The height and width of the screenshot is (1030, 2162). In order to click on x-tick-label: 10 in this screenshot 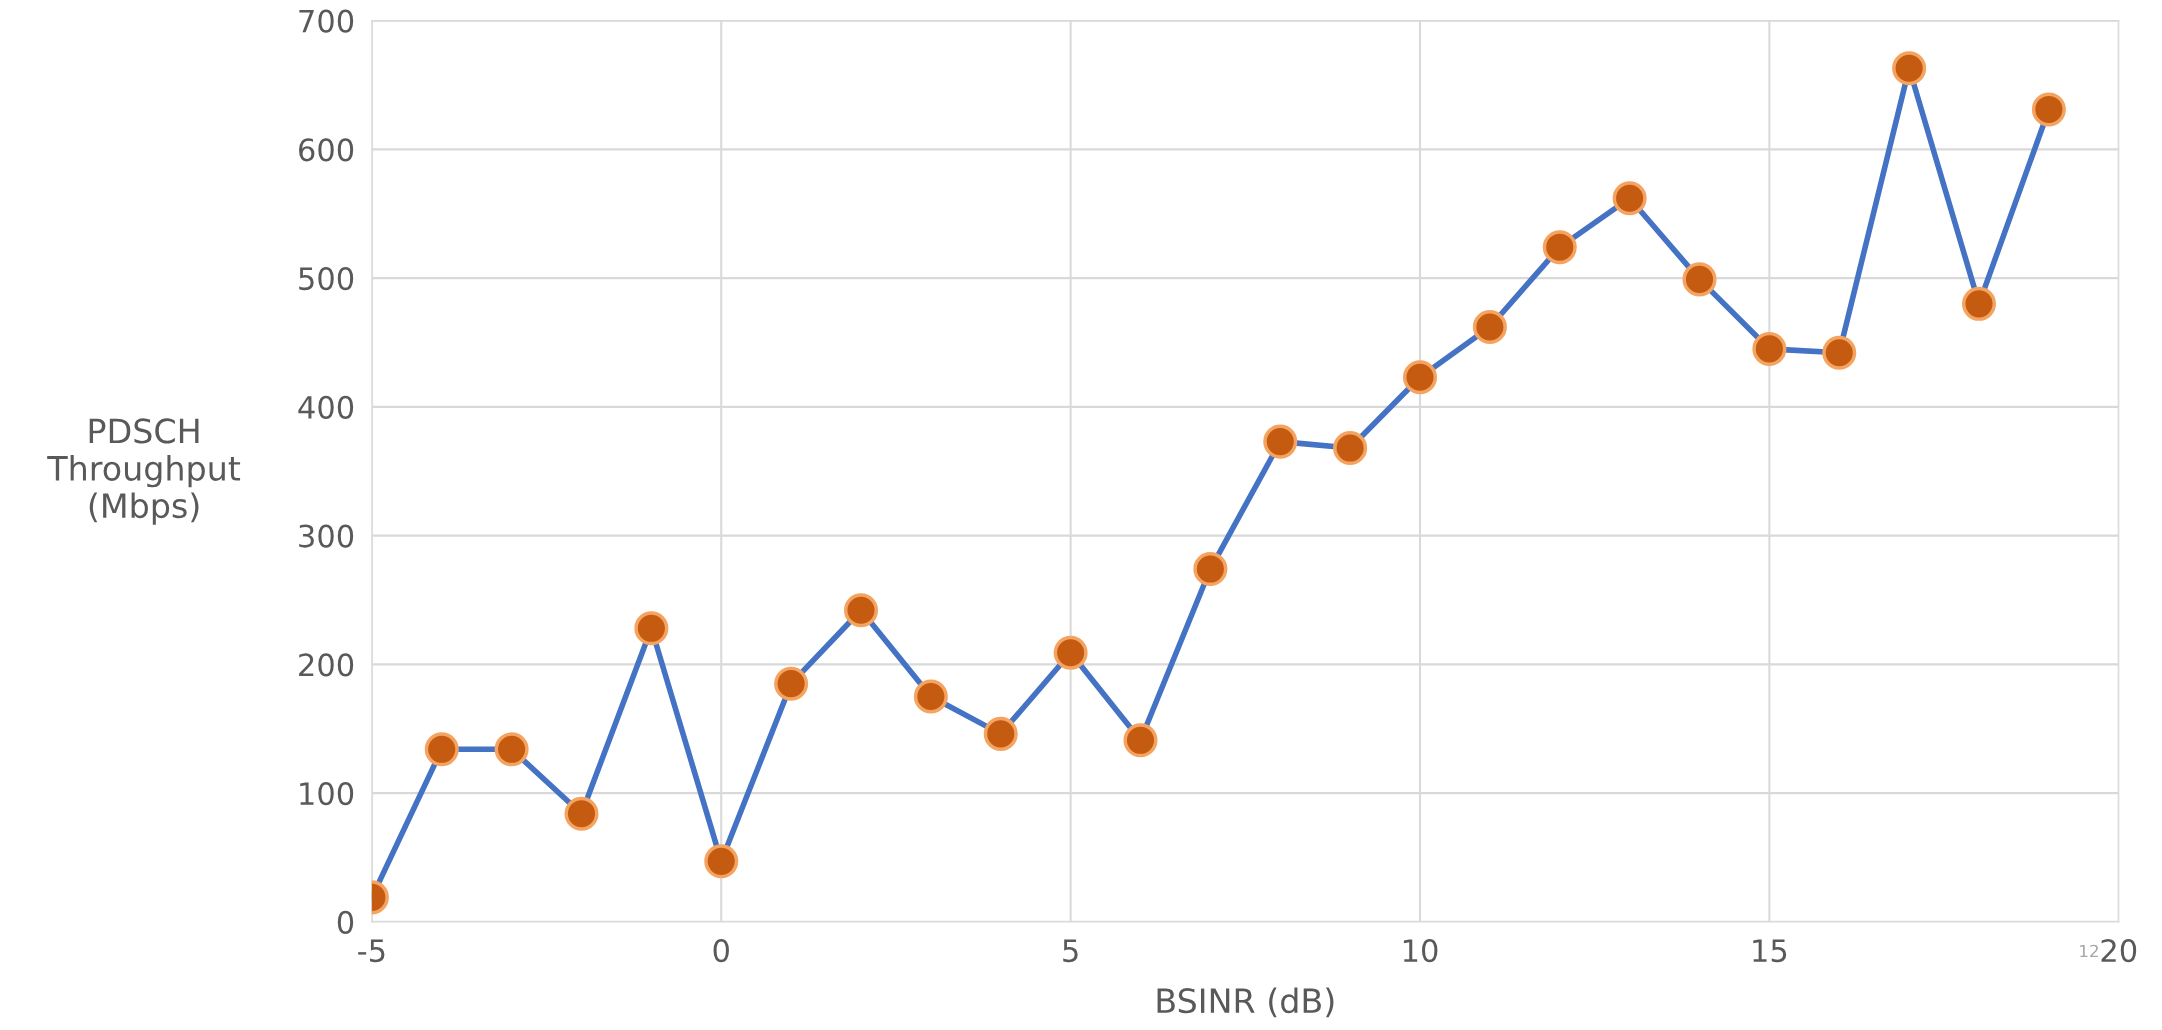, I will do `click(1420, 951)`.